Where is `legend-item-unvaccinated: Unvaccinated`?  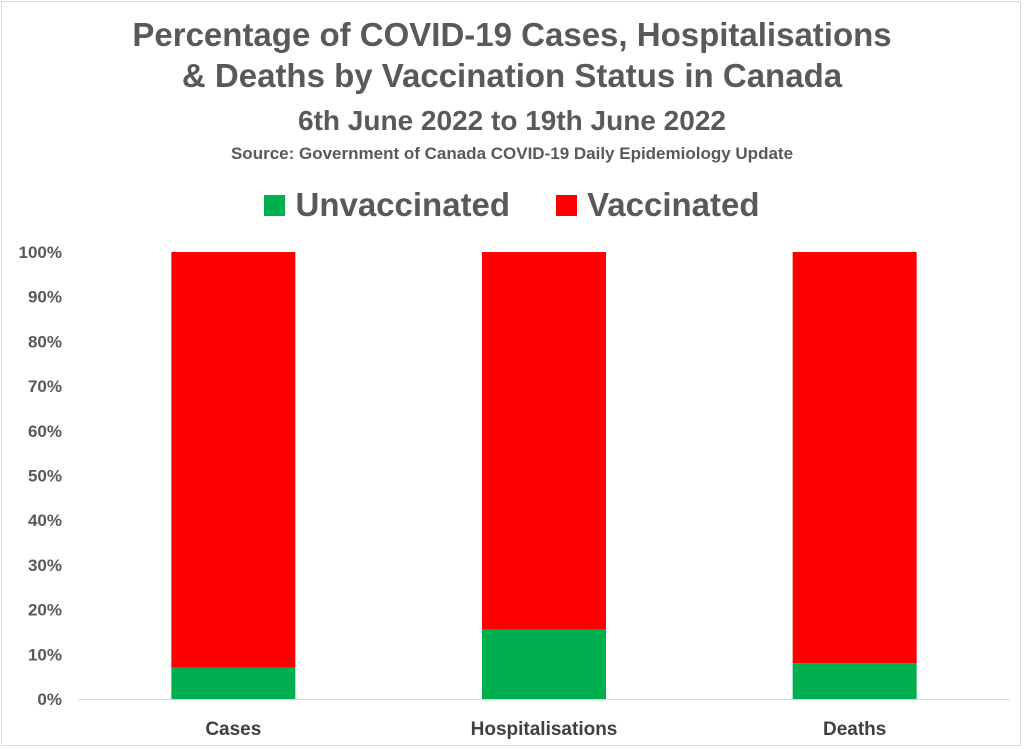 legend-item-unvaccinated: Unvaccinated is located at coordinates (387, 205).